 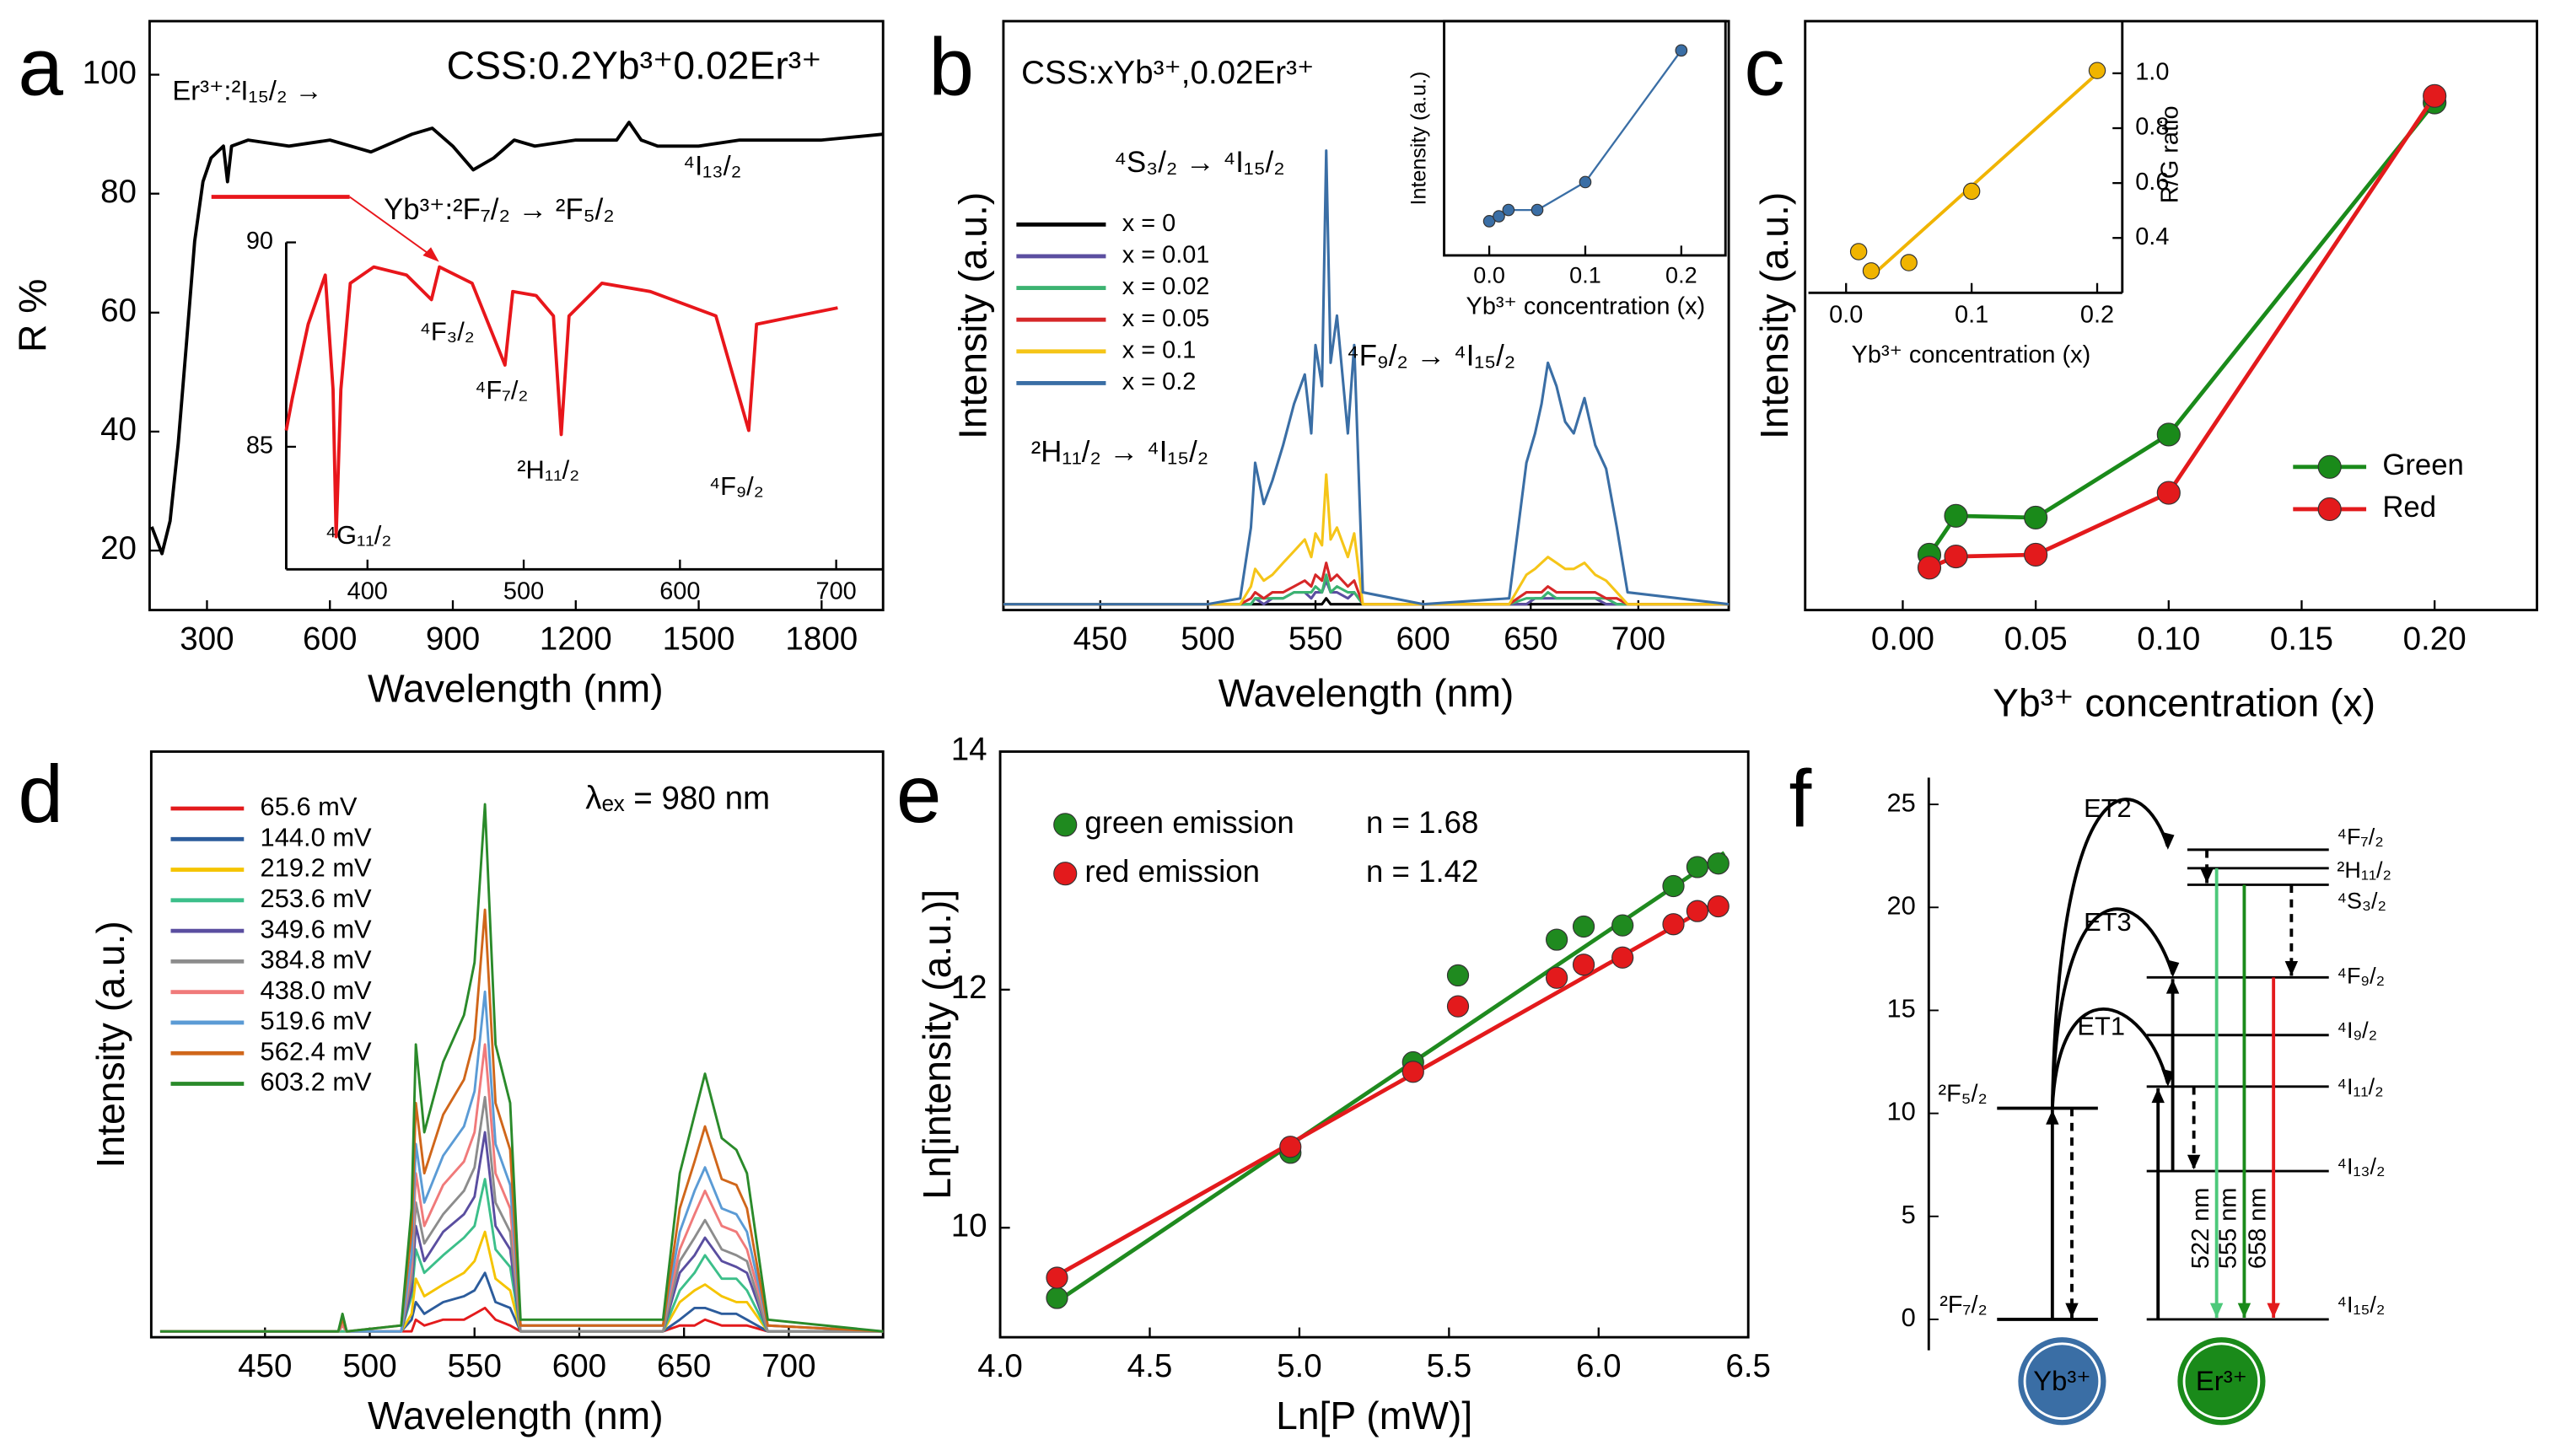 I want to click on x-axis-label: Wavelength (nm), so click(x=516, y=1415).